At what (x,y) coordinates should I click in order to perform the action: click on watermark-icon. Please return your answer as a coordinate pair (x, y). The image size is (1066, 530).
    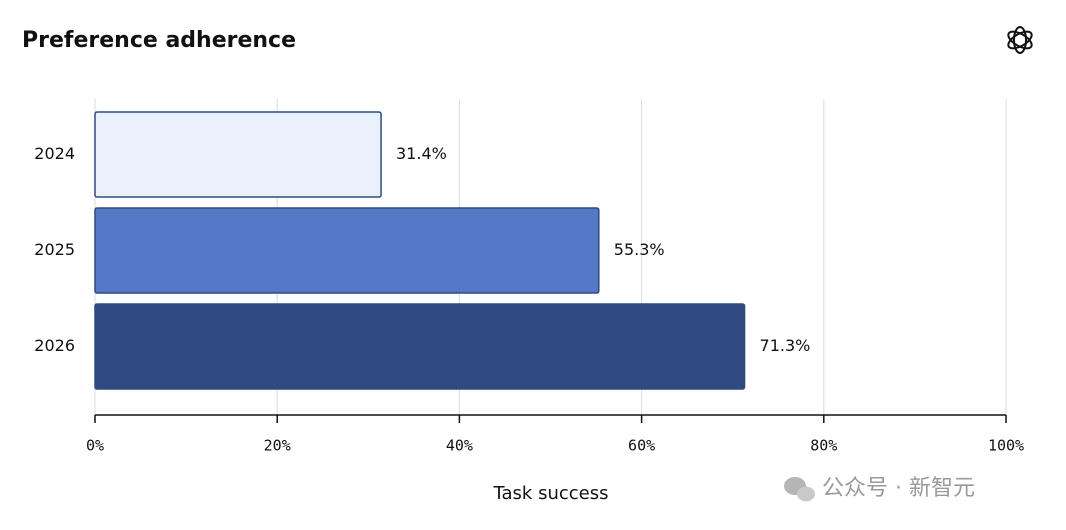
    Looking at the image, I should click on (799, 489).